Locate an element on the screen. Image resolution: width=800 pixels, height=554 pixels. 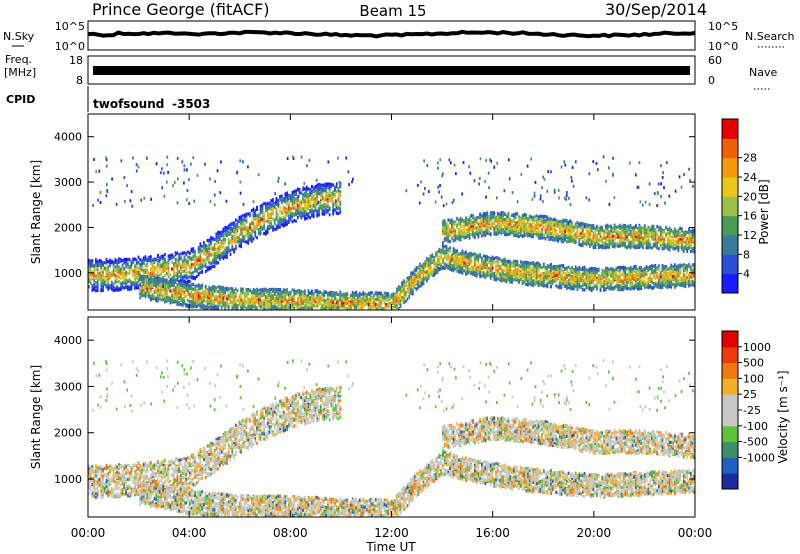
nsearch-label: N.Search is located at coordinates (770, 36).